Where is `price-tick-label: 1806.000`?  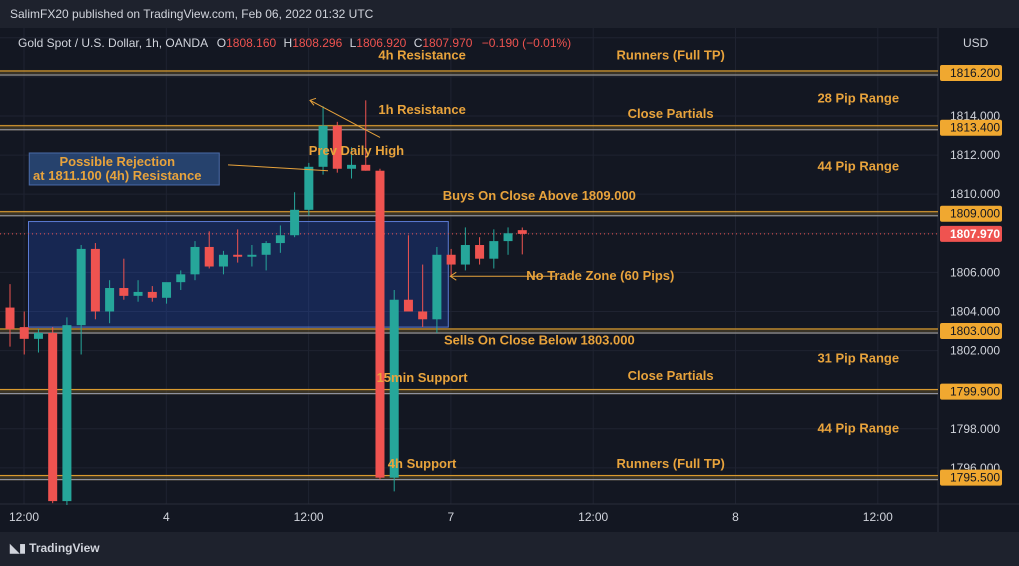 price-tick-label: 1806.000 is located at coordinates (975, 272).